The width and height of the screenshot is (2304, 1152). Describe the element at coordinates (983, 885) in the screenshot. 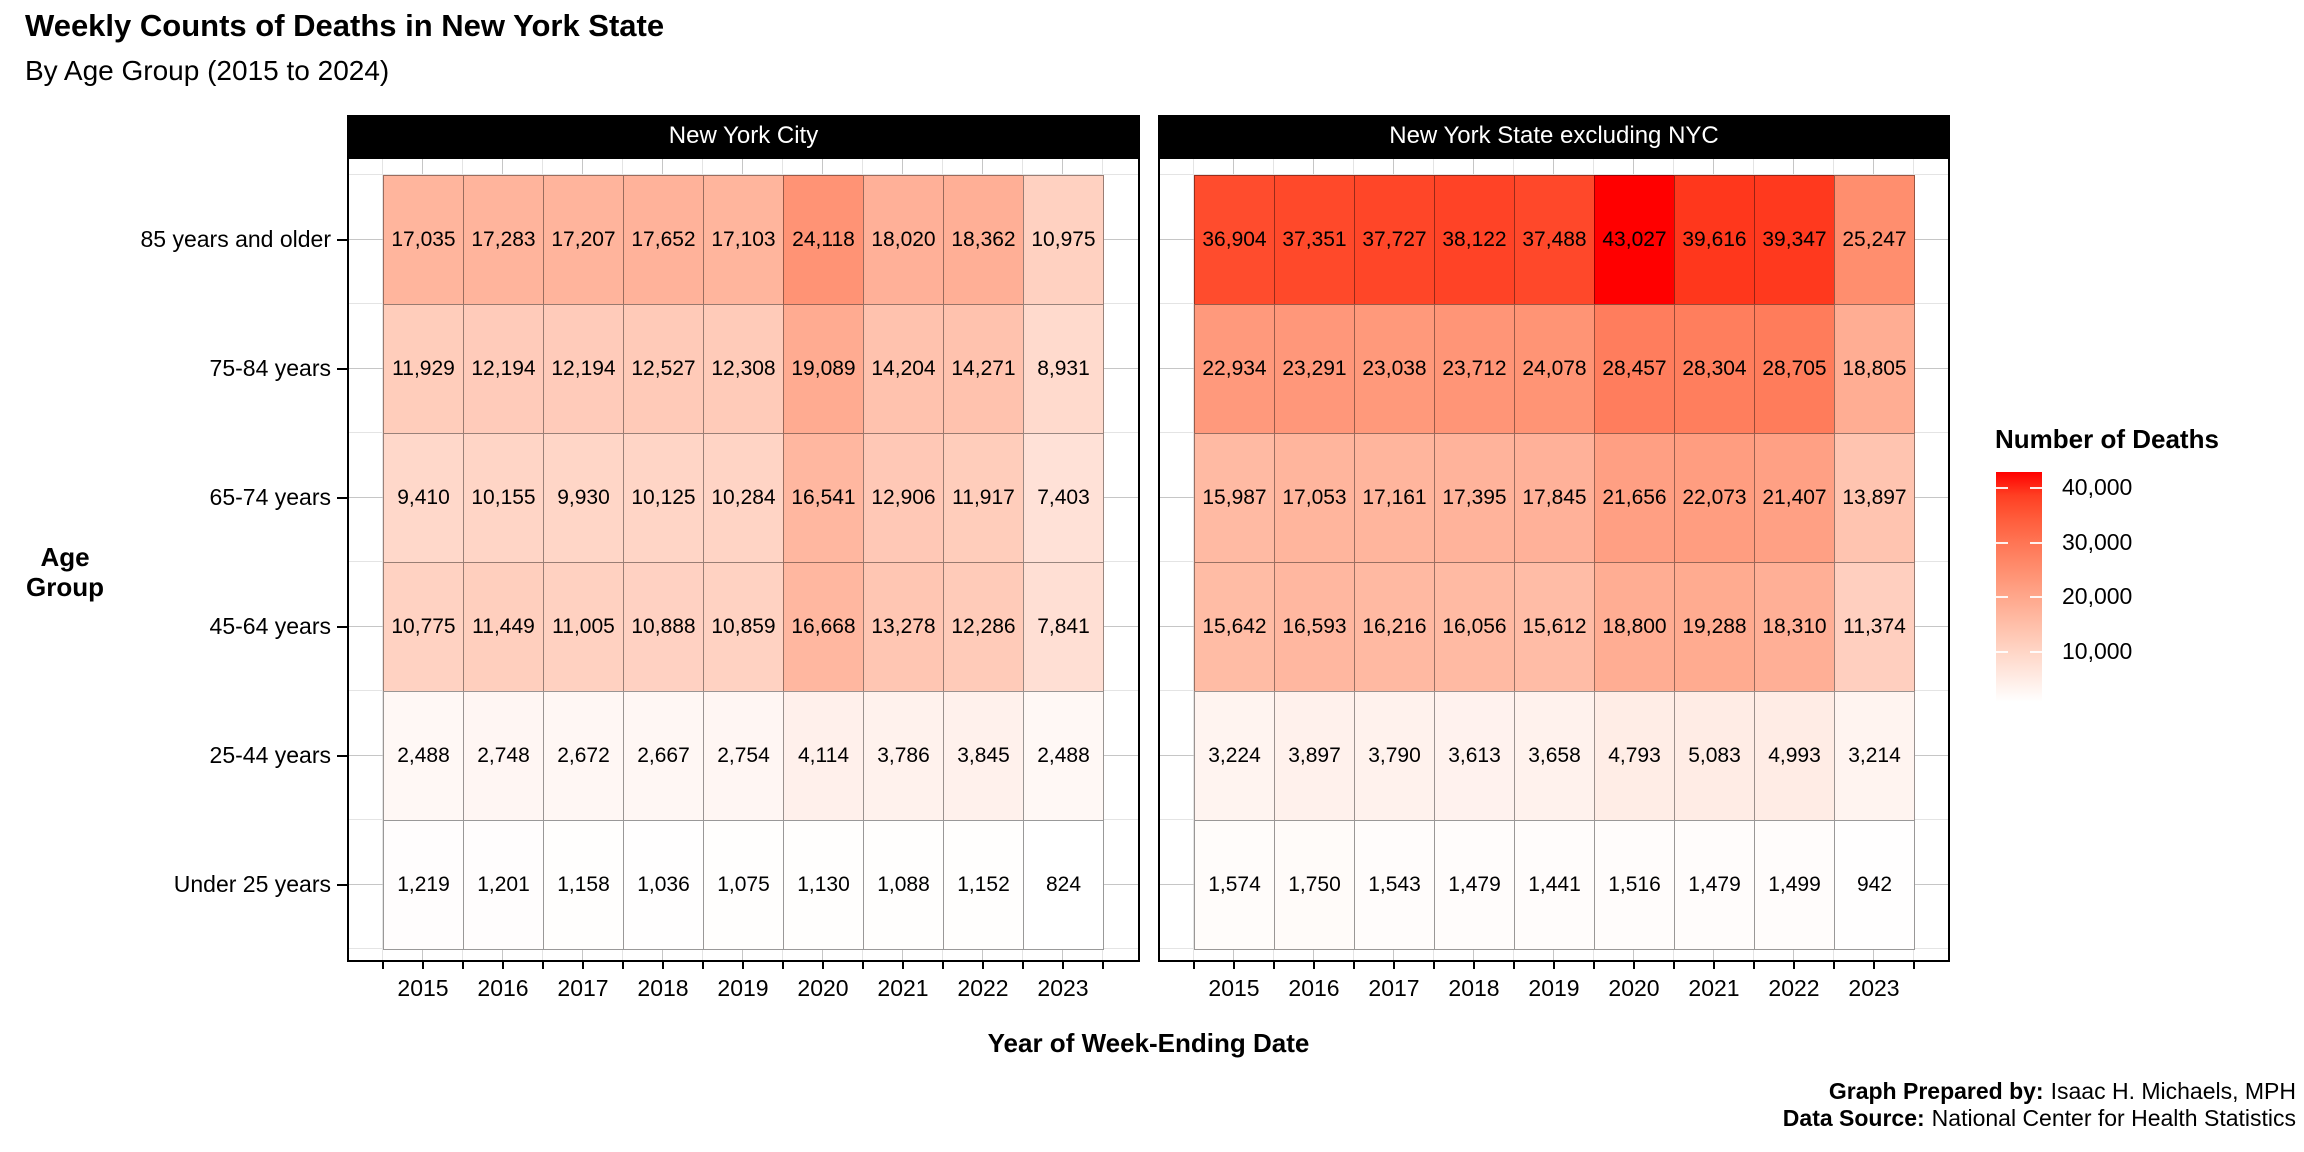

I see `heatmap-cell: 1,152` at that location.